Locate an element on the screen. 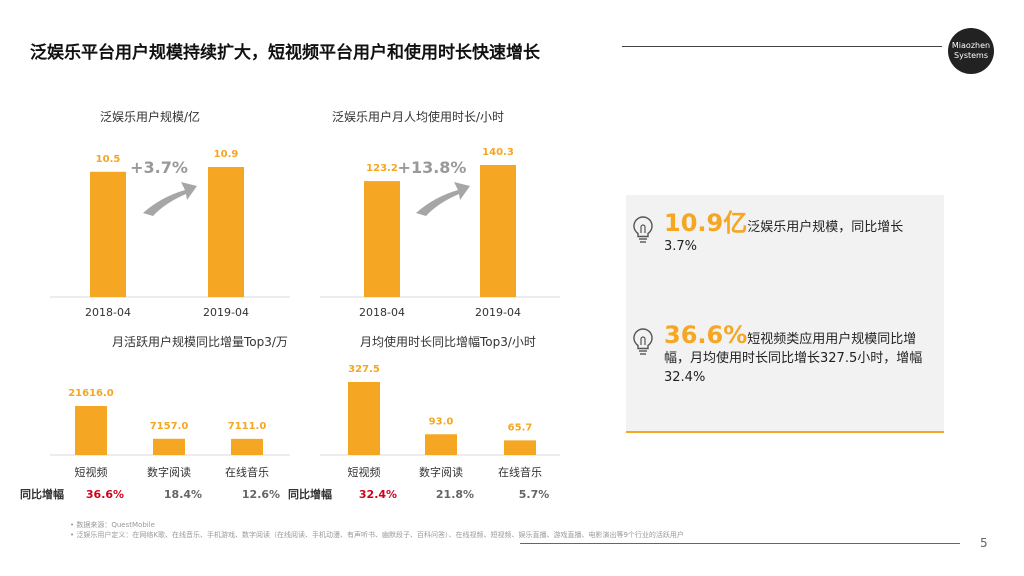 The width and height of the screenshot is (1024, 576). chart4-yoy-value: 5.7% is located at coordinates (534, 494).